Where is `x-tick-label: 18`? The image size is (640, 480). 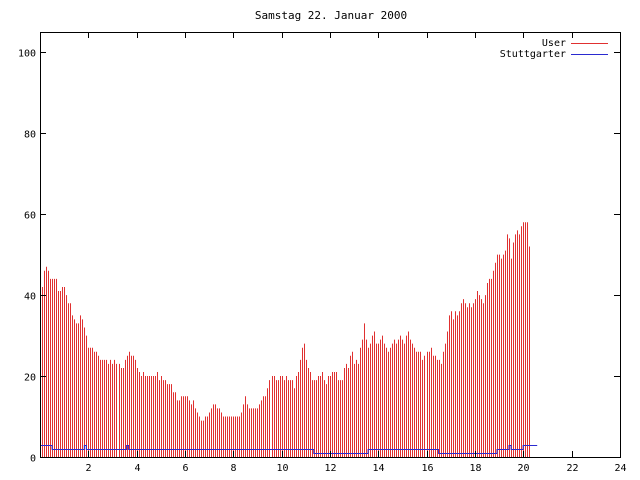 x-tick-label: 18 is located at coordinates (475, 468).